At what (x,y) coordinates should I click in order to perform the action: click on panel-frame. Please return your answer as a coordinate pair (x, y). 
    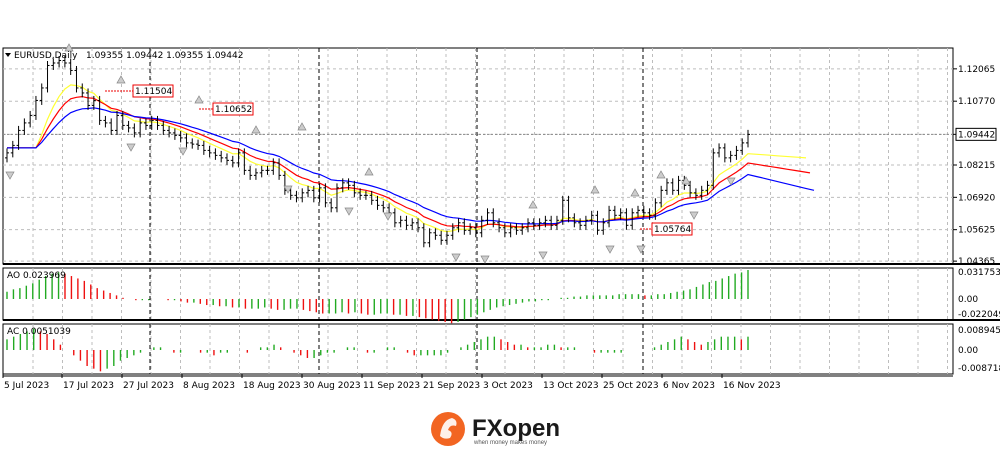
    Looking at the image, I should click on (478, 349).